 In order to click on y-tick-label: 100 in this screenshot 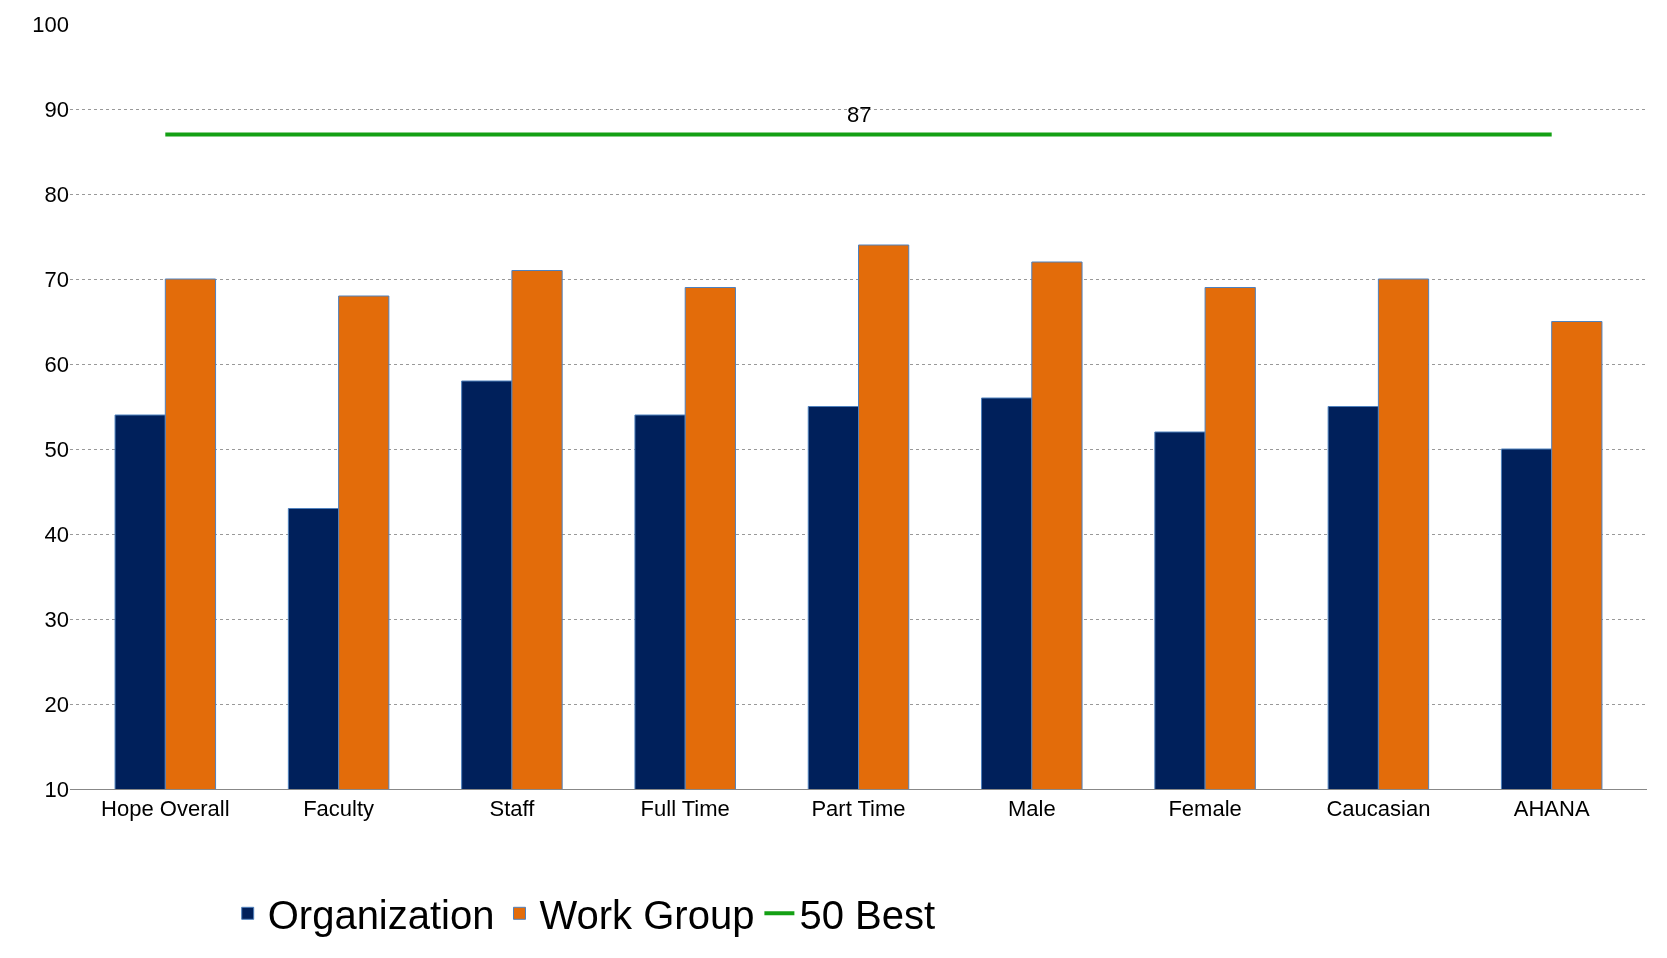, I will do `click(50, 24)`.